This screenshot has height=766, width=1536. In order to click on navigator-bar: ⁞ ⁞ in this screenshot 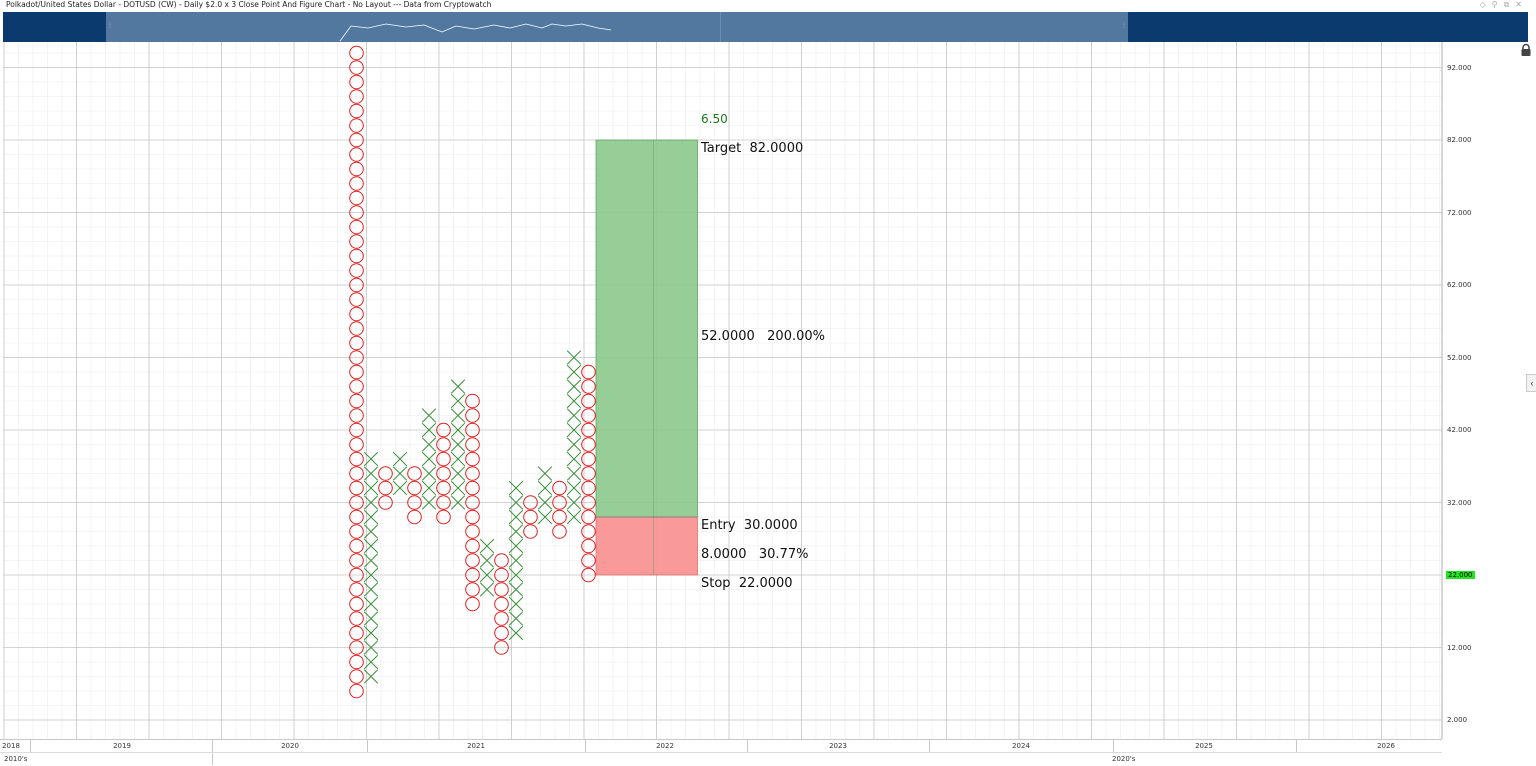, I will do `click(765, 27)`.